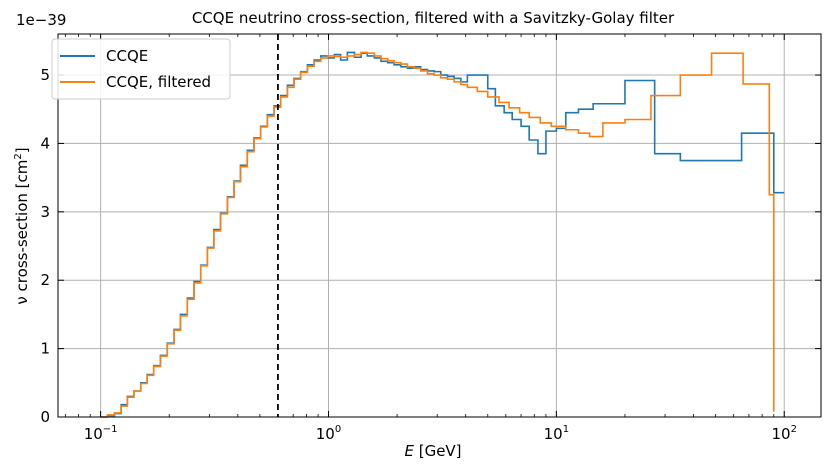  Describe the element at coordinates (45, 212) in the screenshot. I see `y-tick-label: 3` at that location.